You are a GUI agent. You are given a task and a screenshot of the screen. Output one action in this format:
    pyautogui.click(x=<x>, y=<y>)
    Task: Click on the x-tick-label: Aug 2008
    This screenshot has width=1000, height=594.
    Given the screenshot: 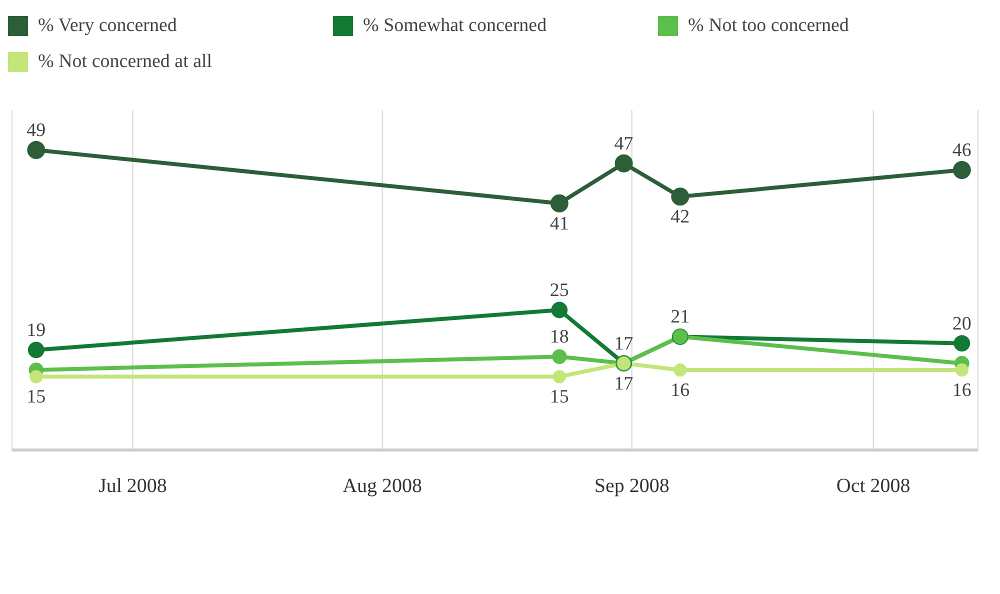 What is the action you would take?
    pyautogui.click(x=382, y=486)
    